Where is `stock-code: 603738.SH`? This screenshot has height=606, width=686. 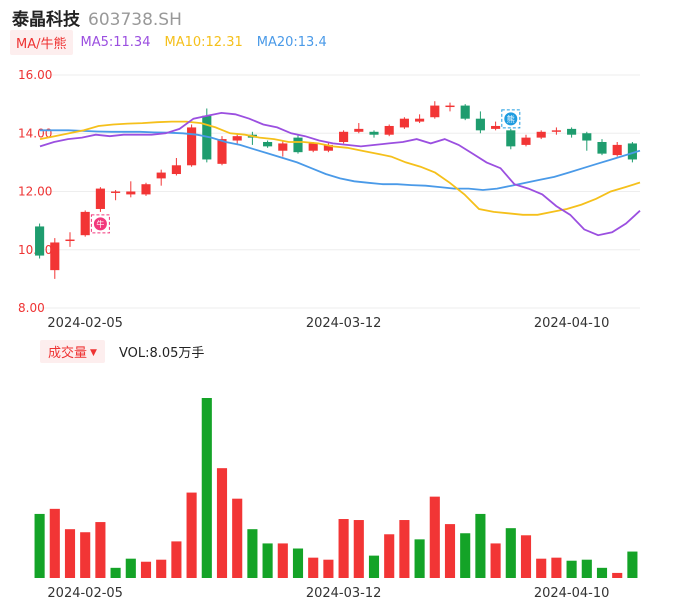 stock-code: 603738.SH is located at coordinates (135, 20).